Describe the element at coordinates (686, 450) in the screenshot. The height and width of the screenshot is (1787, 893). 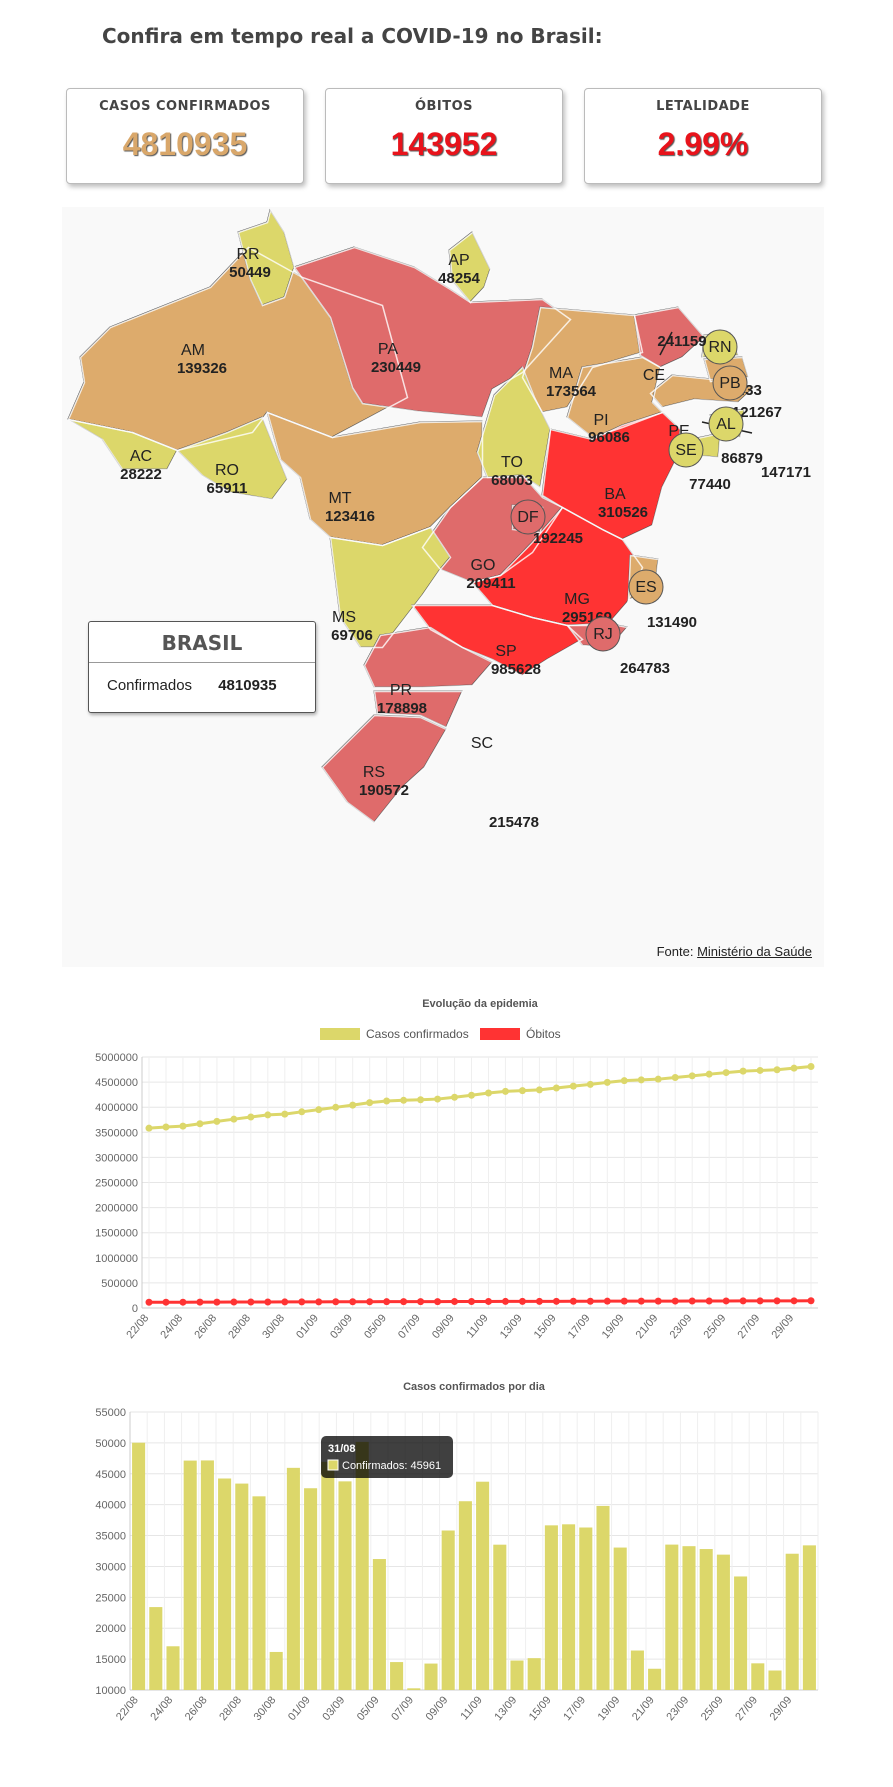
I see `state-marker-se` at that location.